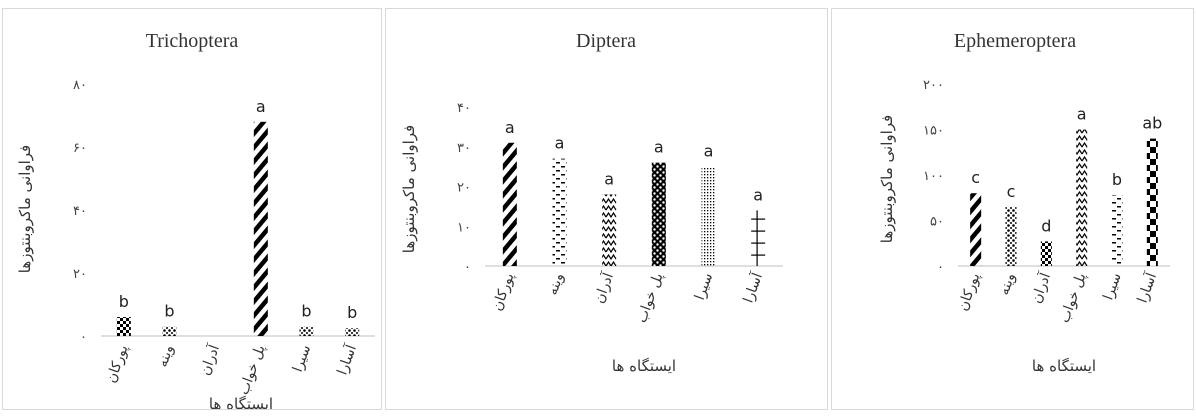  Describe the element at coordinates (464, 227) in the screenshot. I see `y-tick-label: ۱۰` at that location.